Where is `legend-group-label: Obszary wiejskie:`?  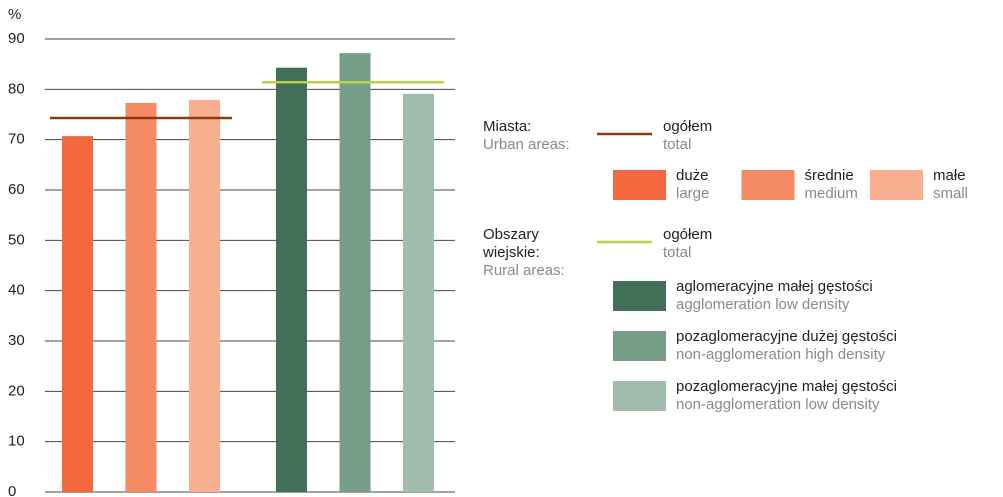 legend-group-label: Obszary wiejskie: is located at coordinates (511, 243).